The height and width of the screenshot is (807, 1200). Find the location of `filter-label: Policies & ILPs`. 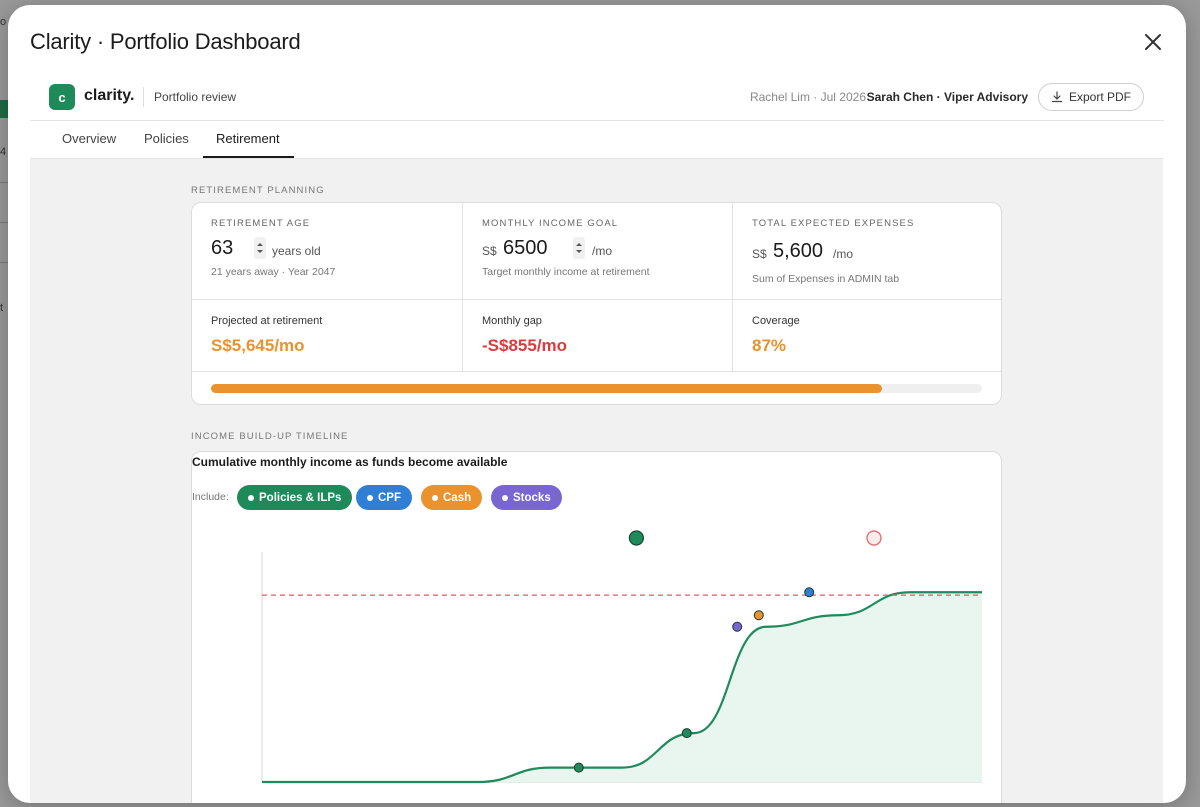

filter-label: Policies & ILPs is located at coordinates (300, 497).